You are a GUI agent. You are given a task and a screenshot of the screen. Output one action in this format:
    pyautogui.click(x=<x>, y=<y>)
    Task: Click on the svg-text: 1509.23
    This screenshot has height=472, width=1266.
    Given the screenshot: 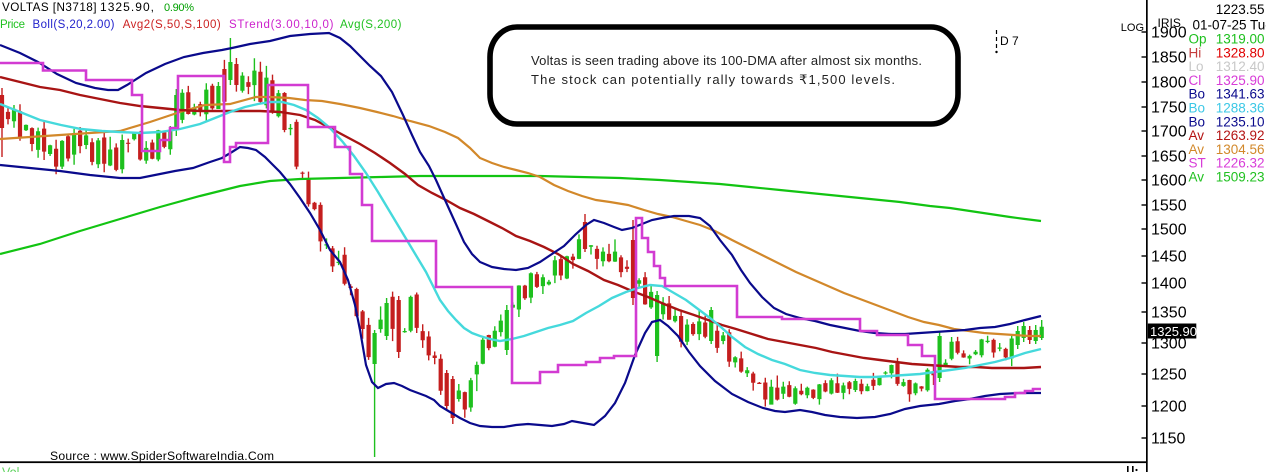 What is the action you would take?
    pyautogui.click(x=1240, y=177)
    